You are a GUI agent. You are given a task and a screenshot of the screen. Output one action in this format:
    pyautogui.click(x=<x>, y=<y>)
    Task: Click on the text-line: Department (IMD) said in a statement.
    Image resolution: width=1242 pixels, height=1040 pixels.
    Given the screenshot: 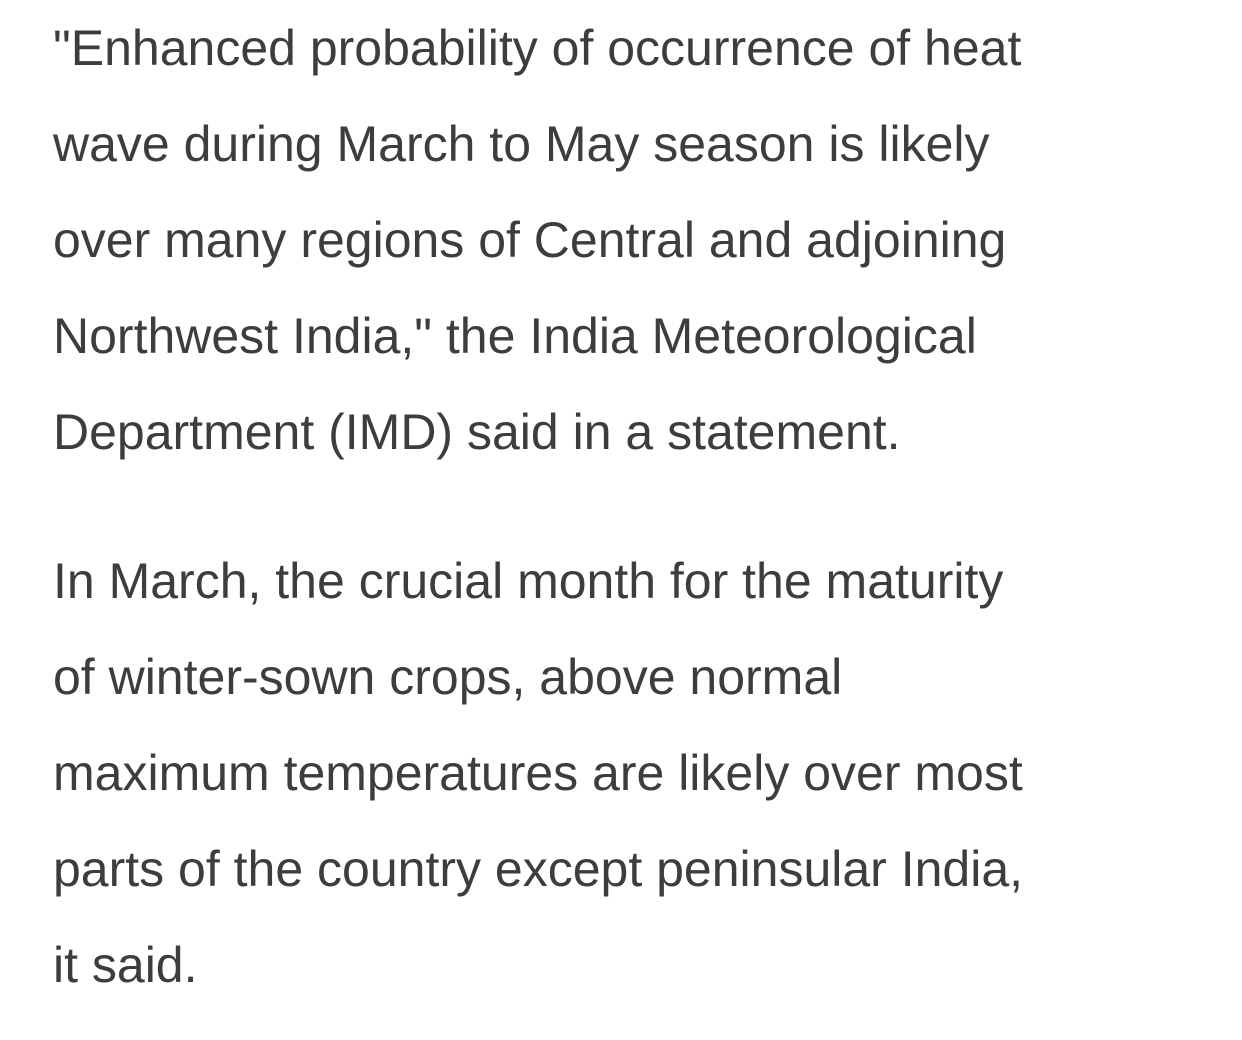 What is the action you would take?
    pyautogui.click(x=477, y=432)
    